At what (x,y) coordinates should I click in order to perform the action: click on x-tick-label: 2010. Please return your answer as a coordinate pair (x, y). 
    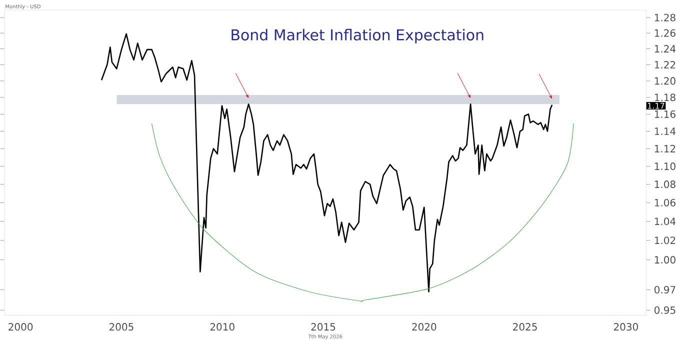
    Looking at the image, I should click on (222, 326).